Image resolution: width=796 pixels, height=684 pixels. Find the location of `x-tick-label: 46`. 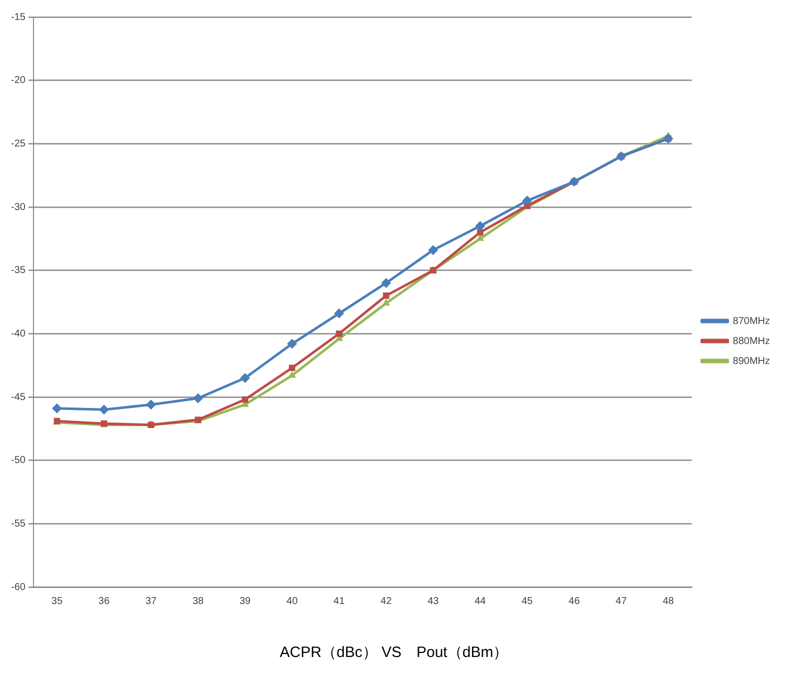

x-tick-label: 46 is located at coordinates (574, 601).